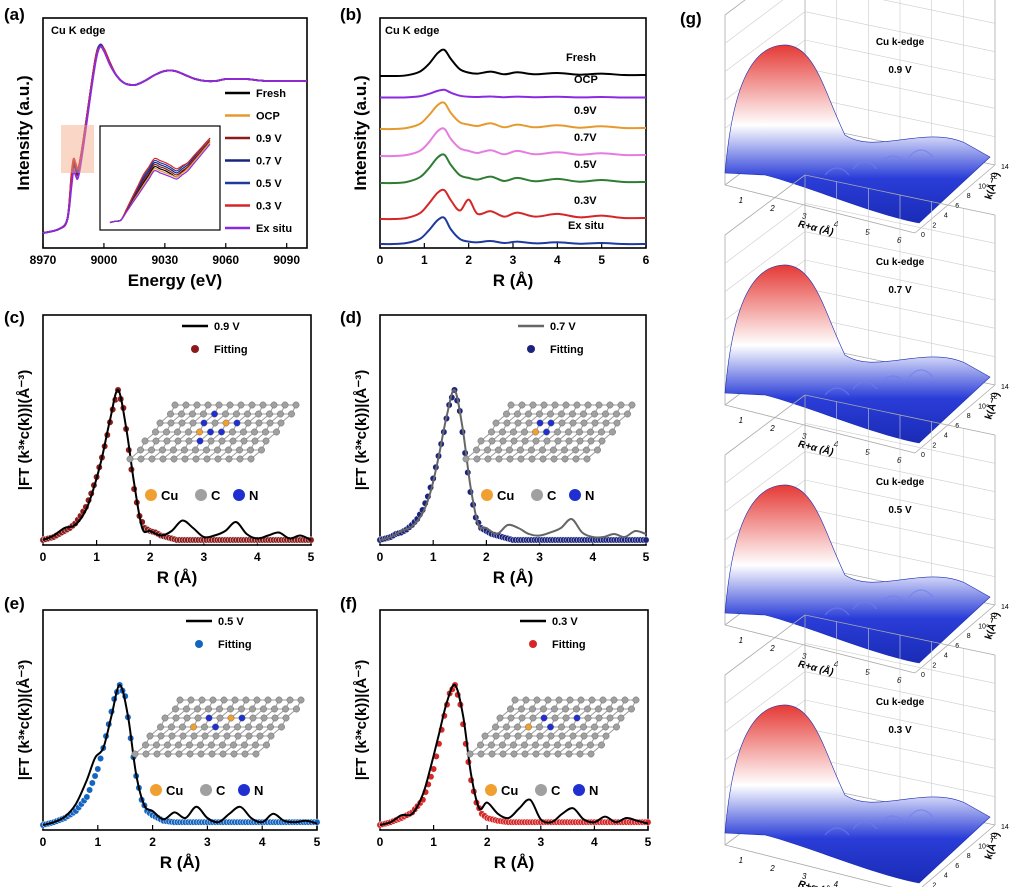 This screenshot has width=1028, height=887. I want to click on x-tick-label: 5, so click(601, 260).